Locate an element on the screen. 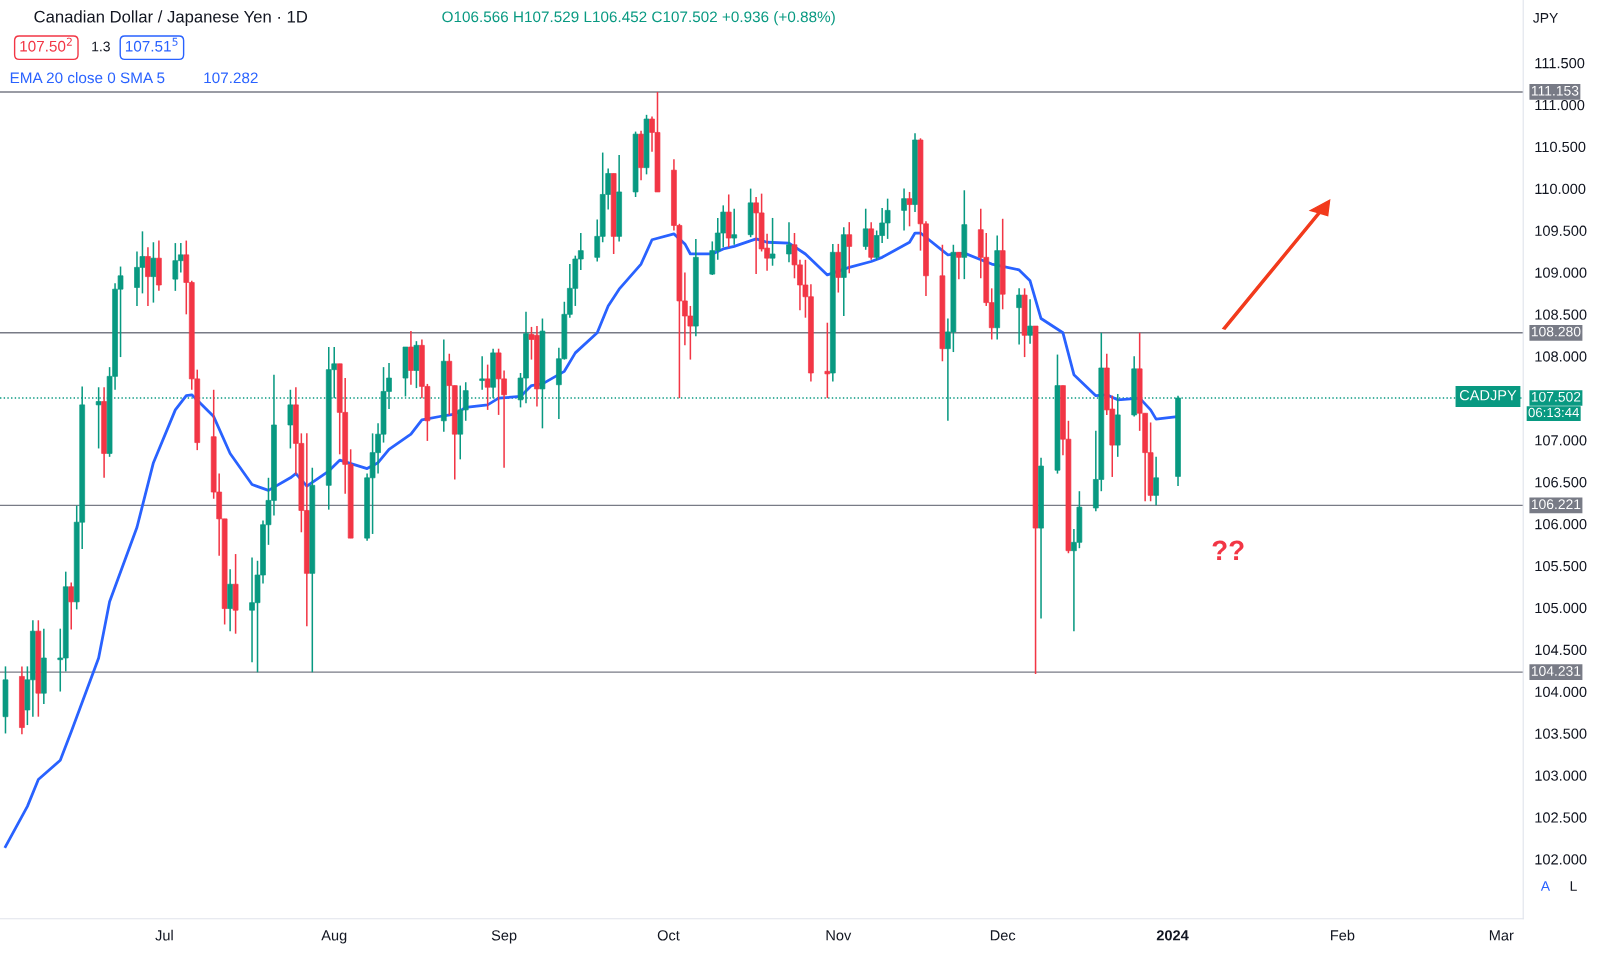 This screenshot has width=1600, height=953. y-tick-label: 105.000 is located at coordinates (1561, 608).